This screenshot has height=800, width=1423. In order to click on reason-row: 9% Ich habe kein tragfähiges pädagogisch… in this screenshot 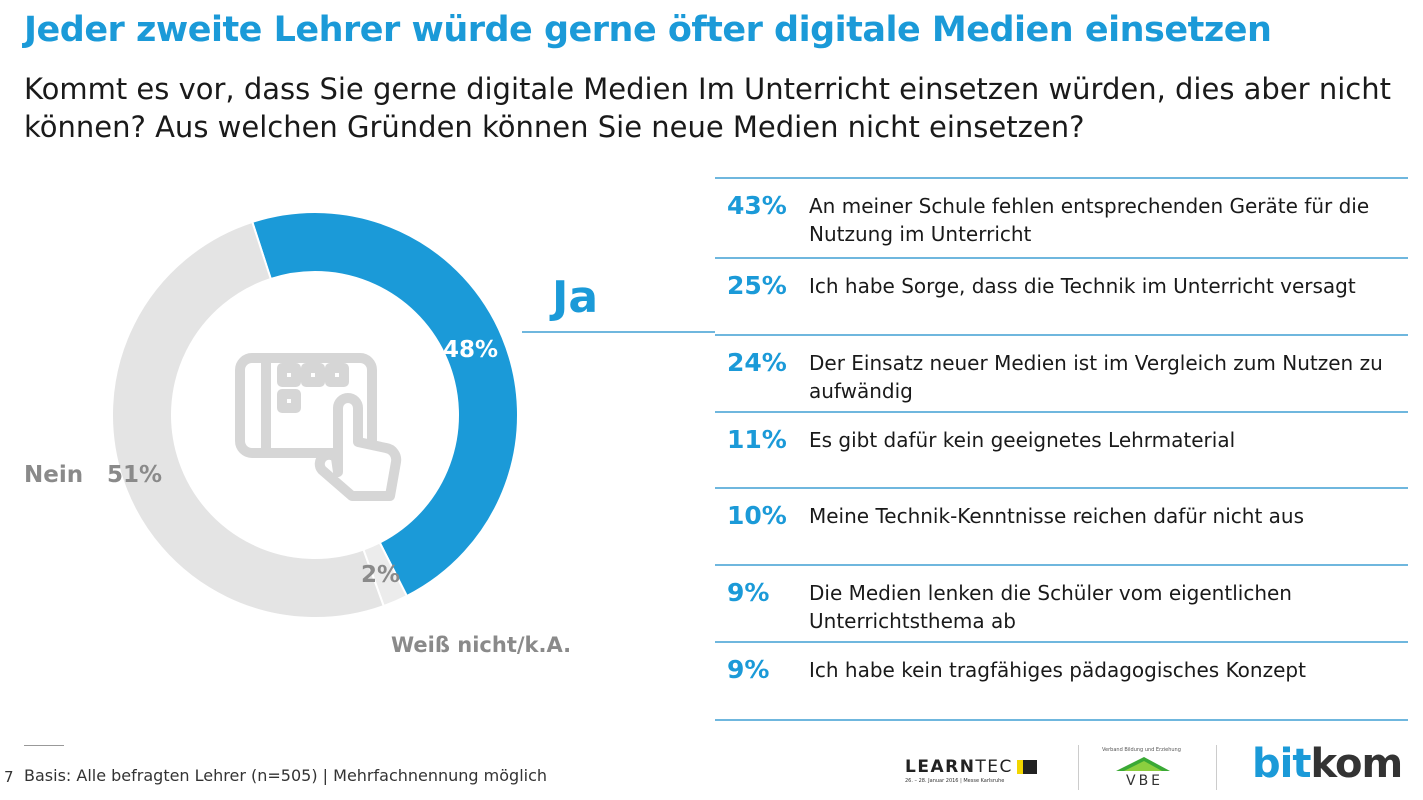, I will do `click(1061, 681)`.